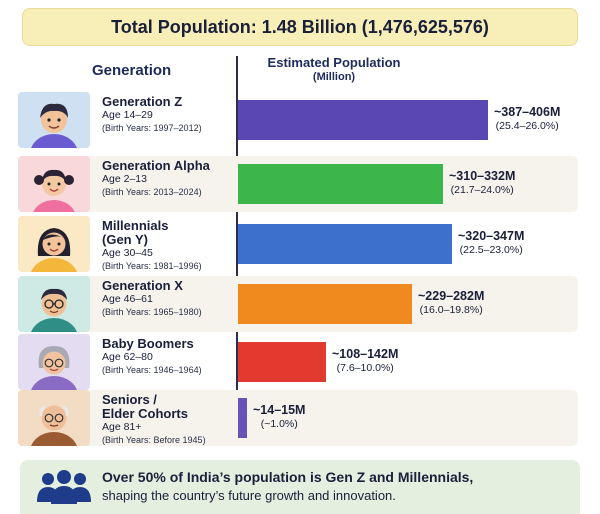 The width and height of the screenshot is (600, 514). I want to click on senior-man-avatar, so click(54, 418).